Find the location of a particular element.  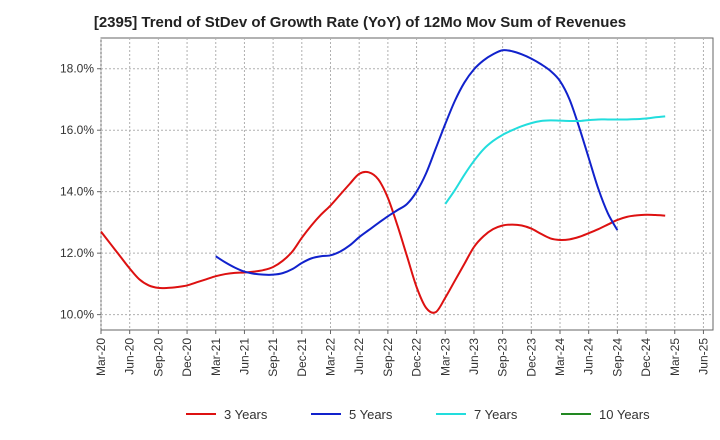

x-tick-label: Jun-25 is located at coordinates (703, 356).